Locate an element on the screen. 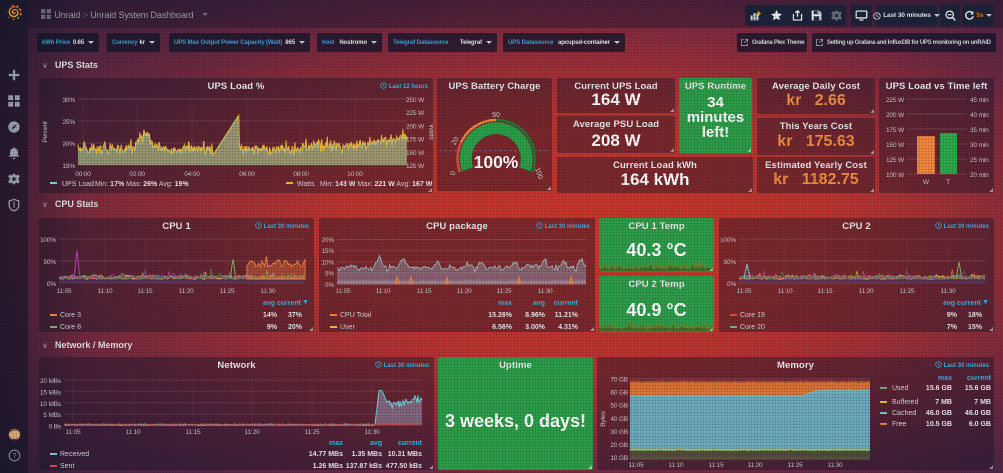 This screenshot has width=1003, height=473. svg-text: 20% is located at coordinates (327, 240).